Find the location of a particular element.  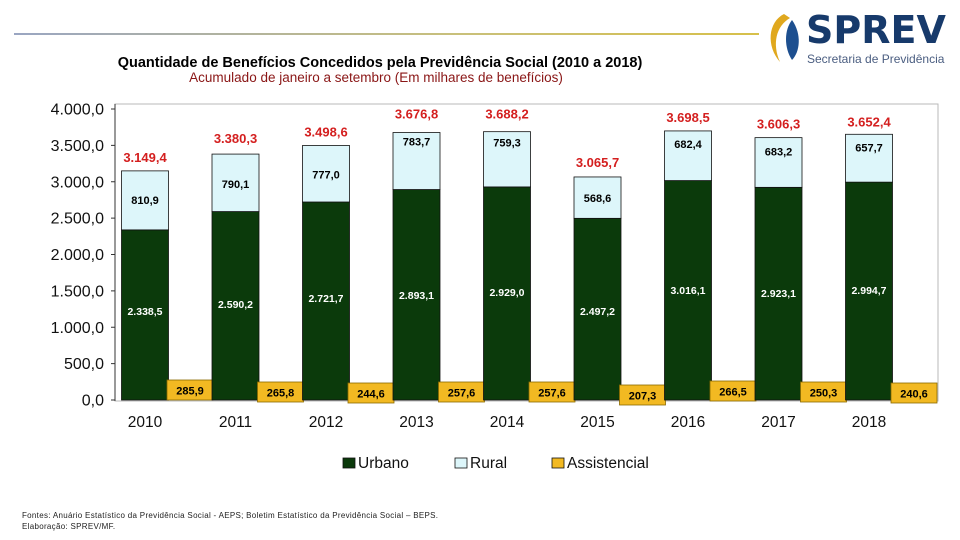

label-rural: 790,1 is located at coordinates (236, 185).